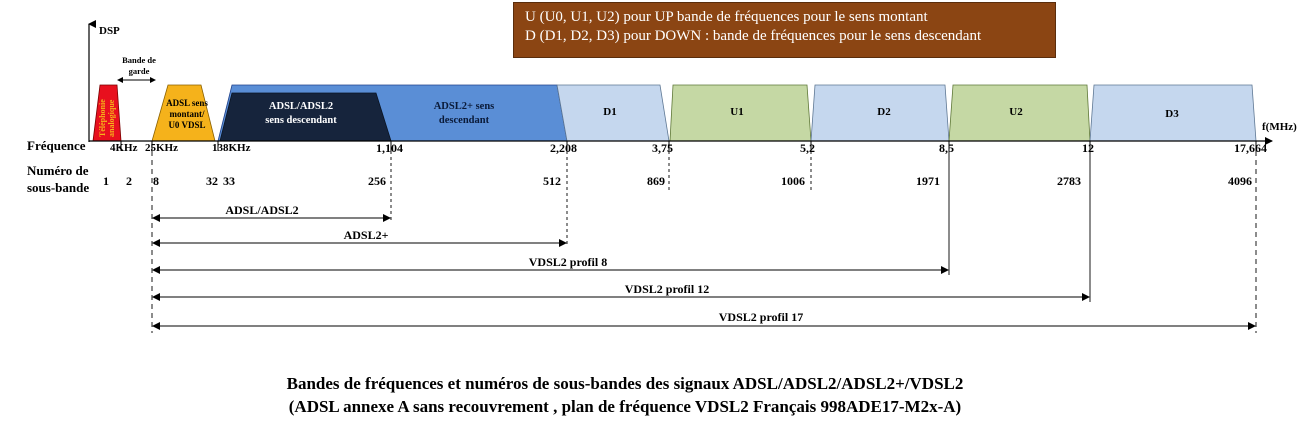  Describe the element at coordinates (1279, 127) in the screenshot. I see `x-axis-unit: f(MHz)` at that location.